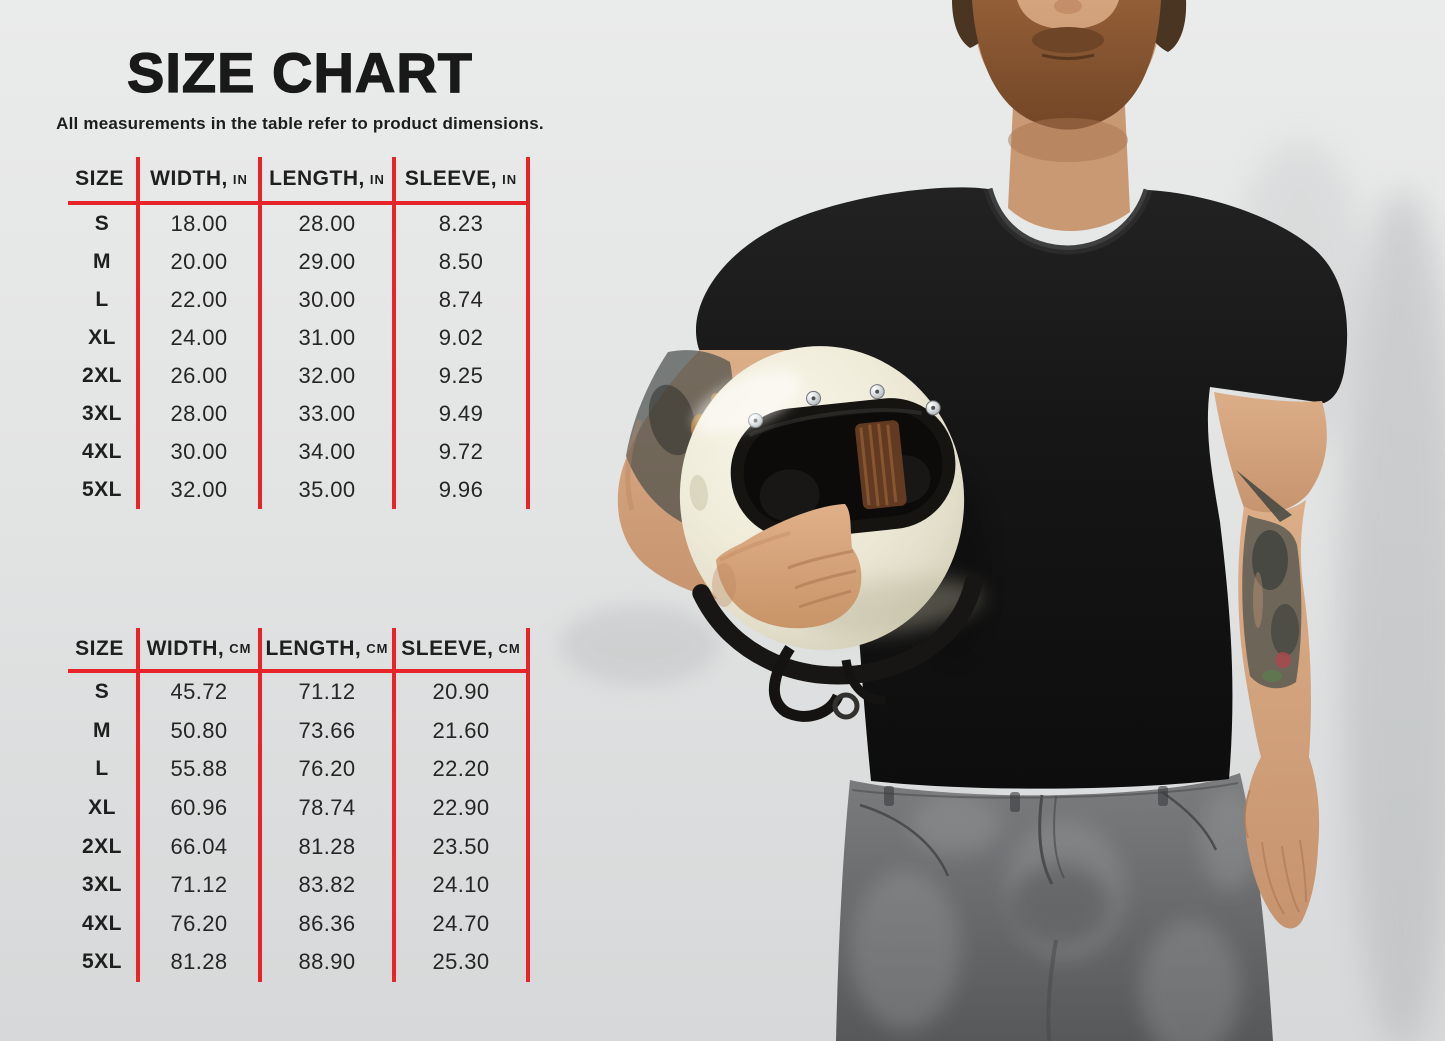  What do you see at coordinates (329, 962) in the screenshot?
I see `value-cell: 88.90` at bounding box center [329, 962].